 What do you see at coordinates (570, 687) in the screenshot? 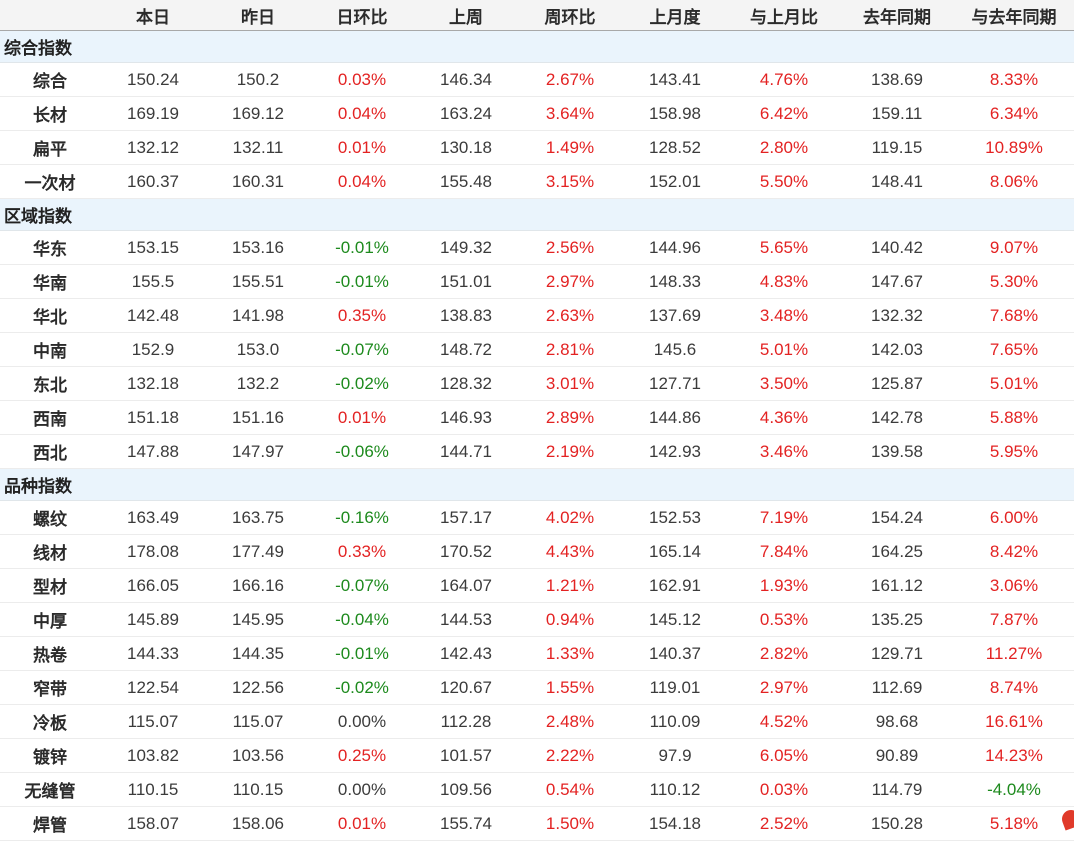
I see `percent-cell: 1.55%` at bounding box center [570, 687].